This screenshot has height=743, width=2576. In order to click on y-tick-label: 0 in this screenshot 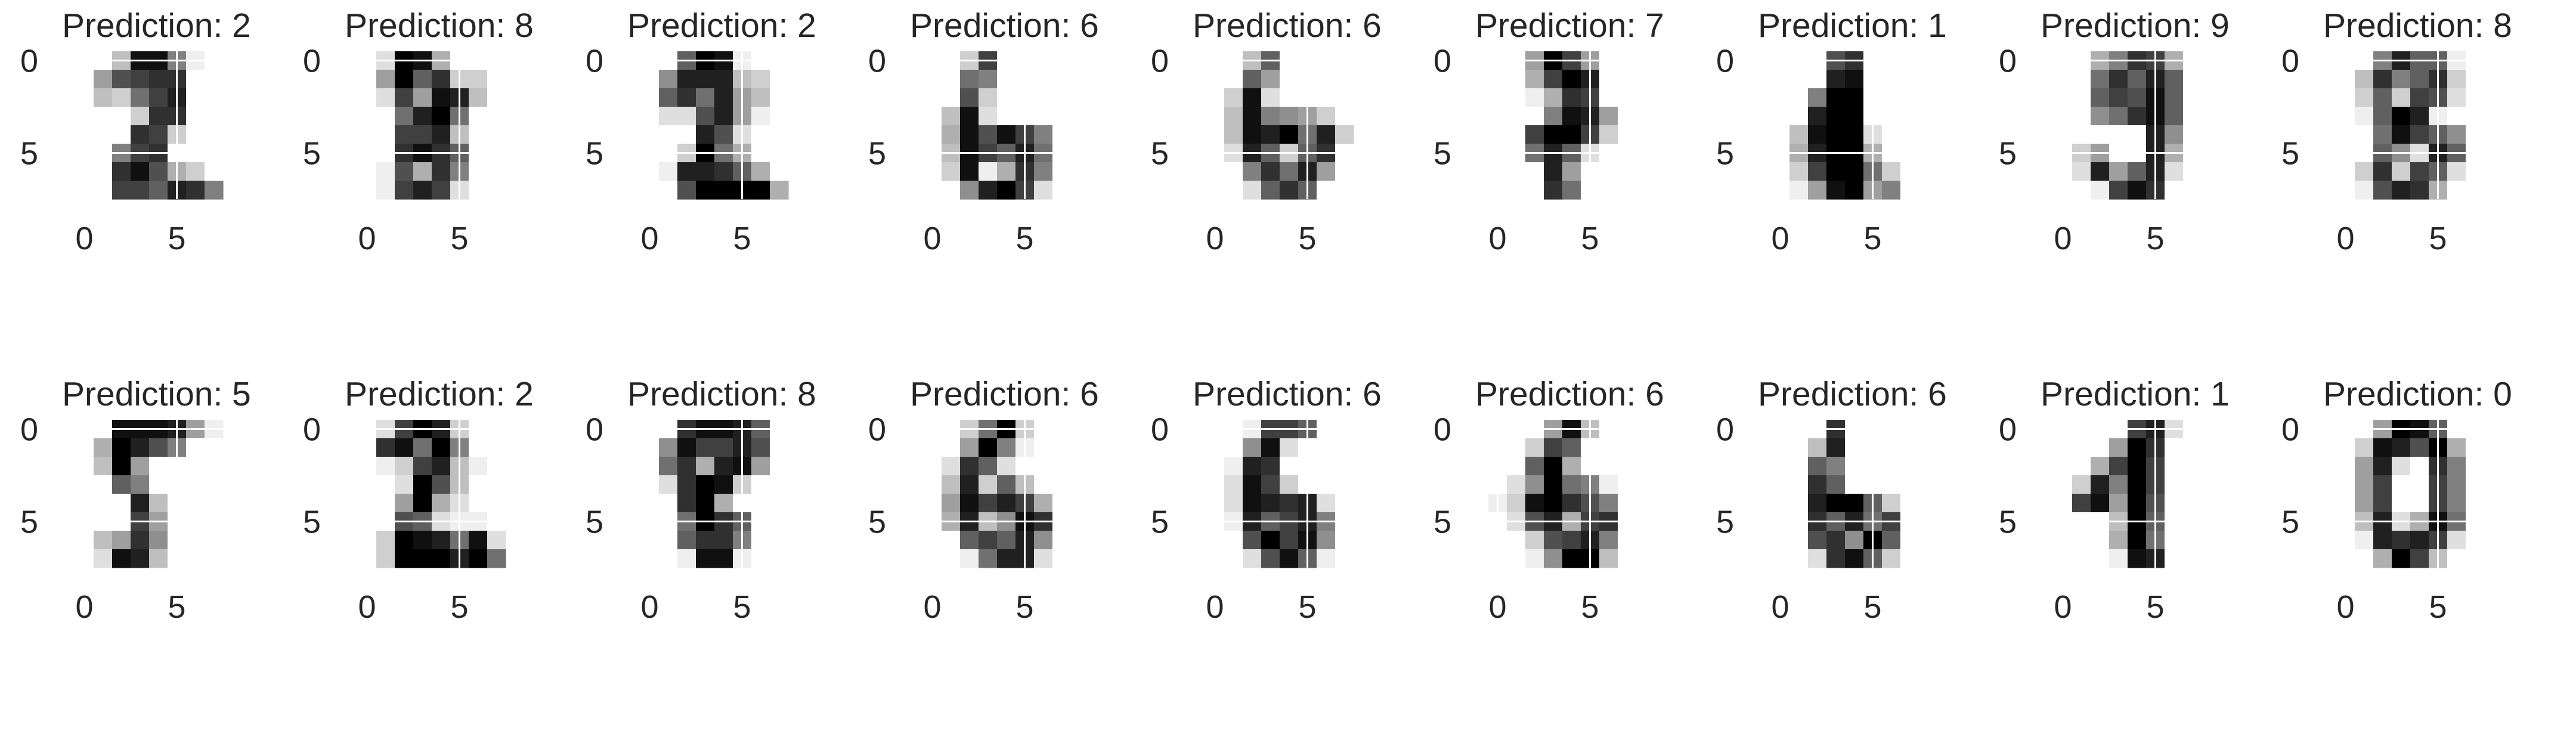, I will do `click(1160, 430)`.